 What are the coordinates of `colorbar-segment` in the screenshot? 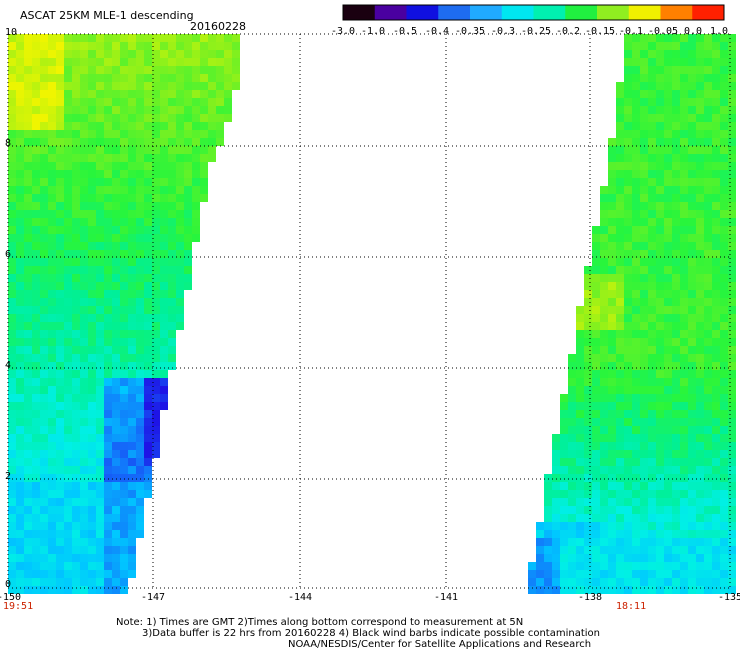 It's located at (390, 12).